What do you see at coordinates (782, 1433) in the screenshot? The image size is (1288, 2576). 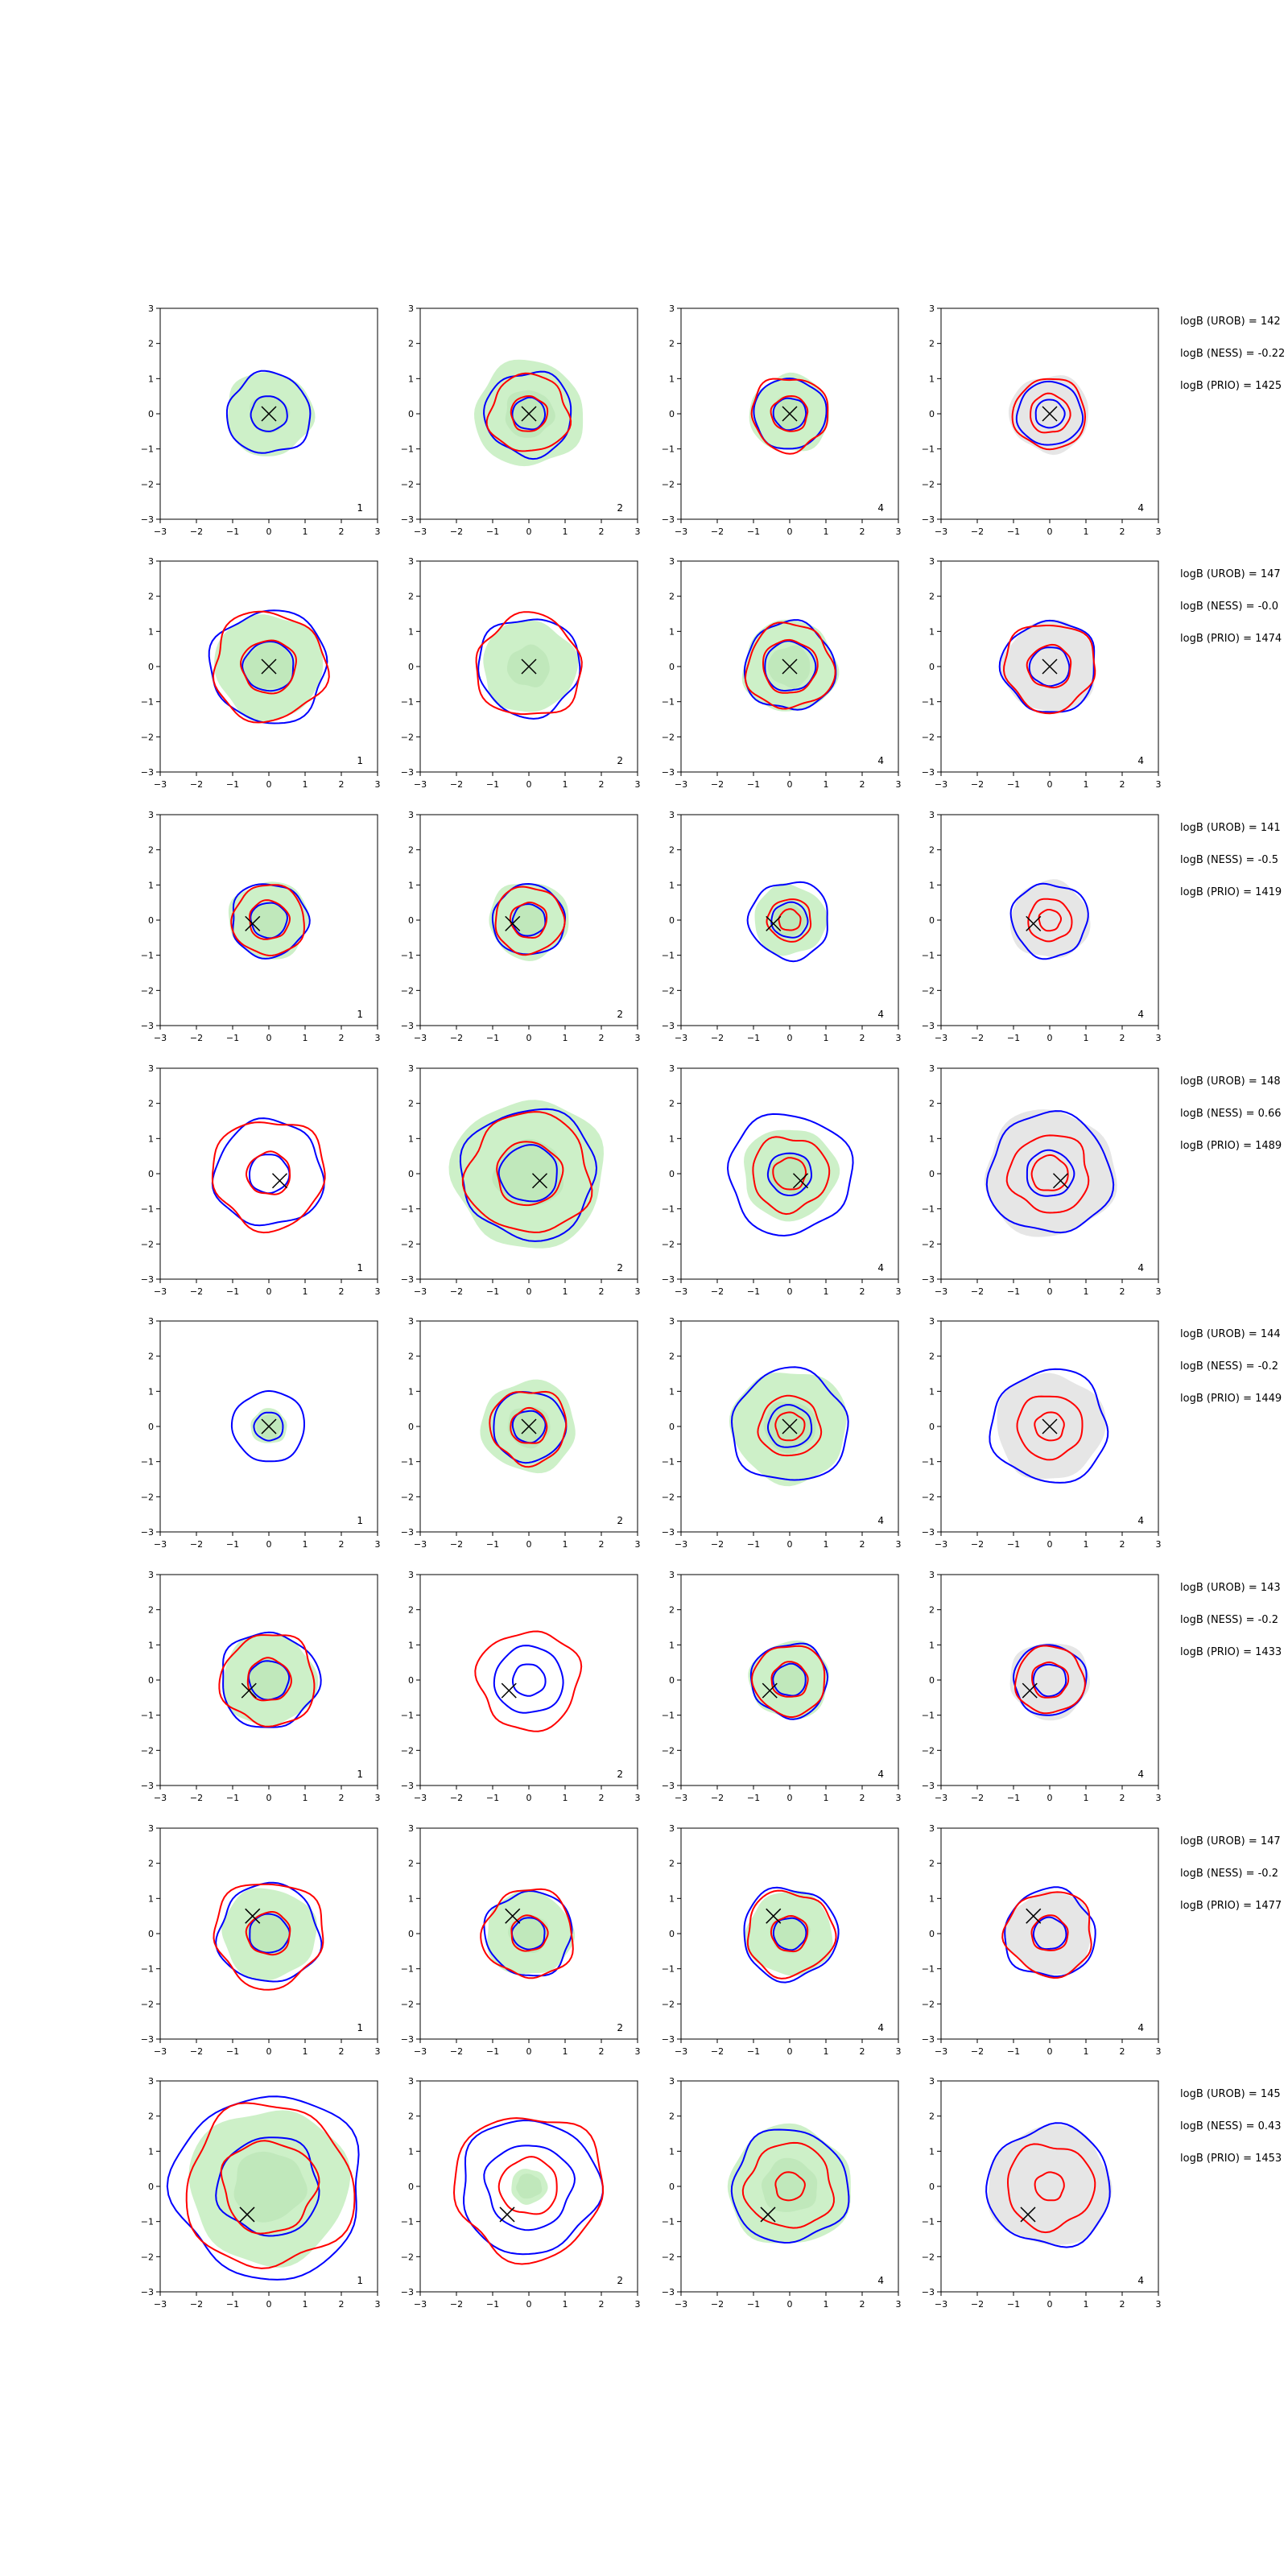 I see `panel-r5-c3: −3 −2 −1 0 1 2 3 −3 −2 −1 0 1 2 3 4` at bounding box center [782, 1433].